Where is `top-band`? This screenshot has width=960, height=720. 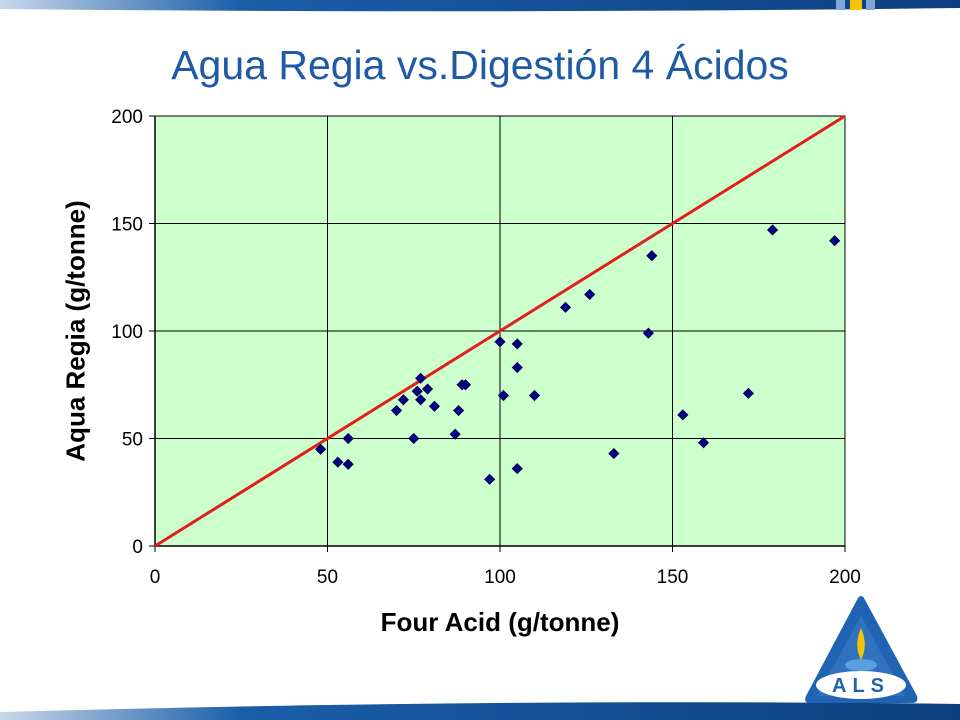
top-band is located at coordinates (480, 6).